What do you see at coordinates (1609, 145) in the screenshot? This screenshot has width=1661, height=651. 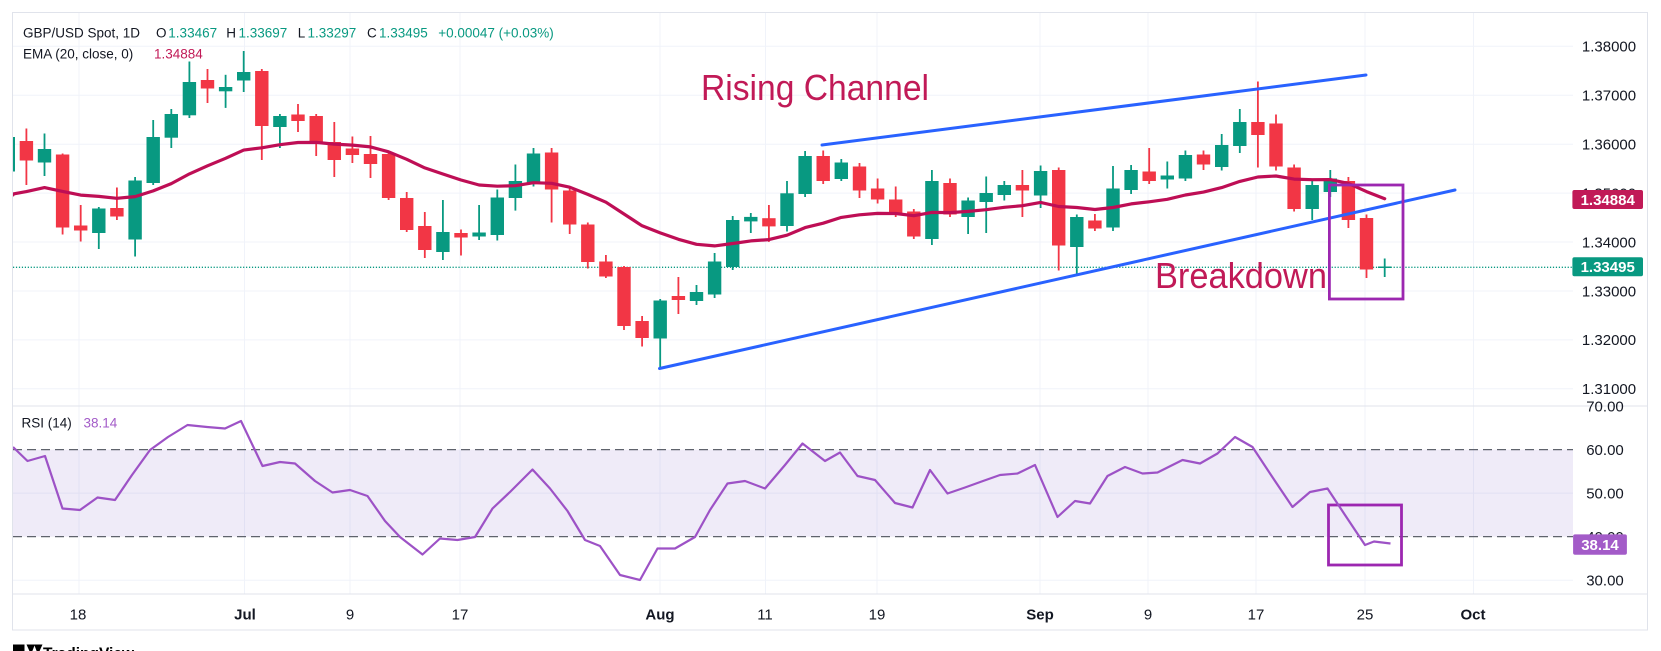 I see `svg-text: 1.36000` at bounding box center [1609, 145].